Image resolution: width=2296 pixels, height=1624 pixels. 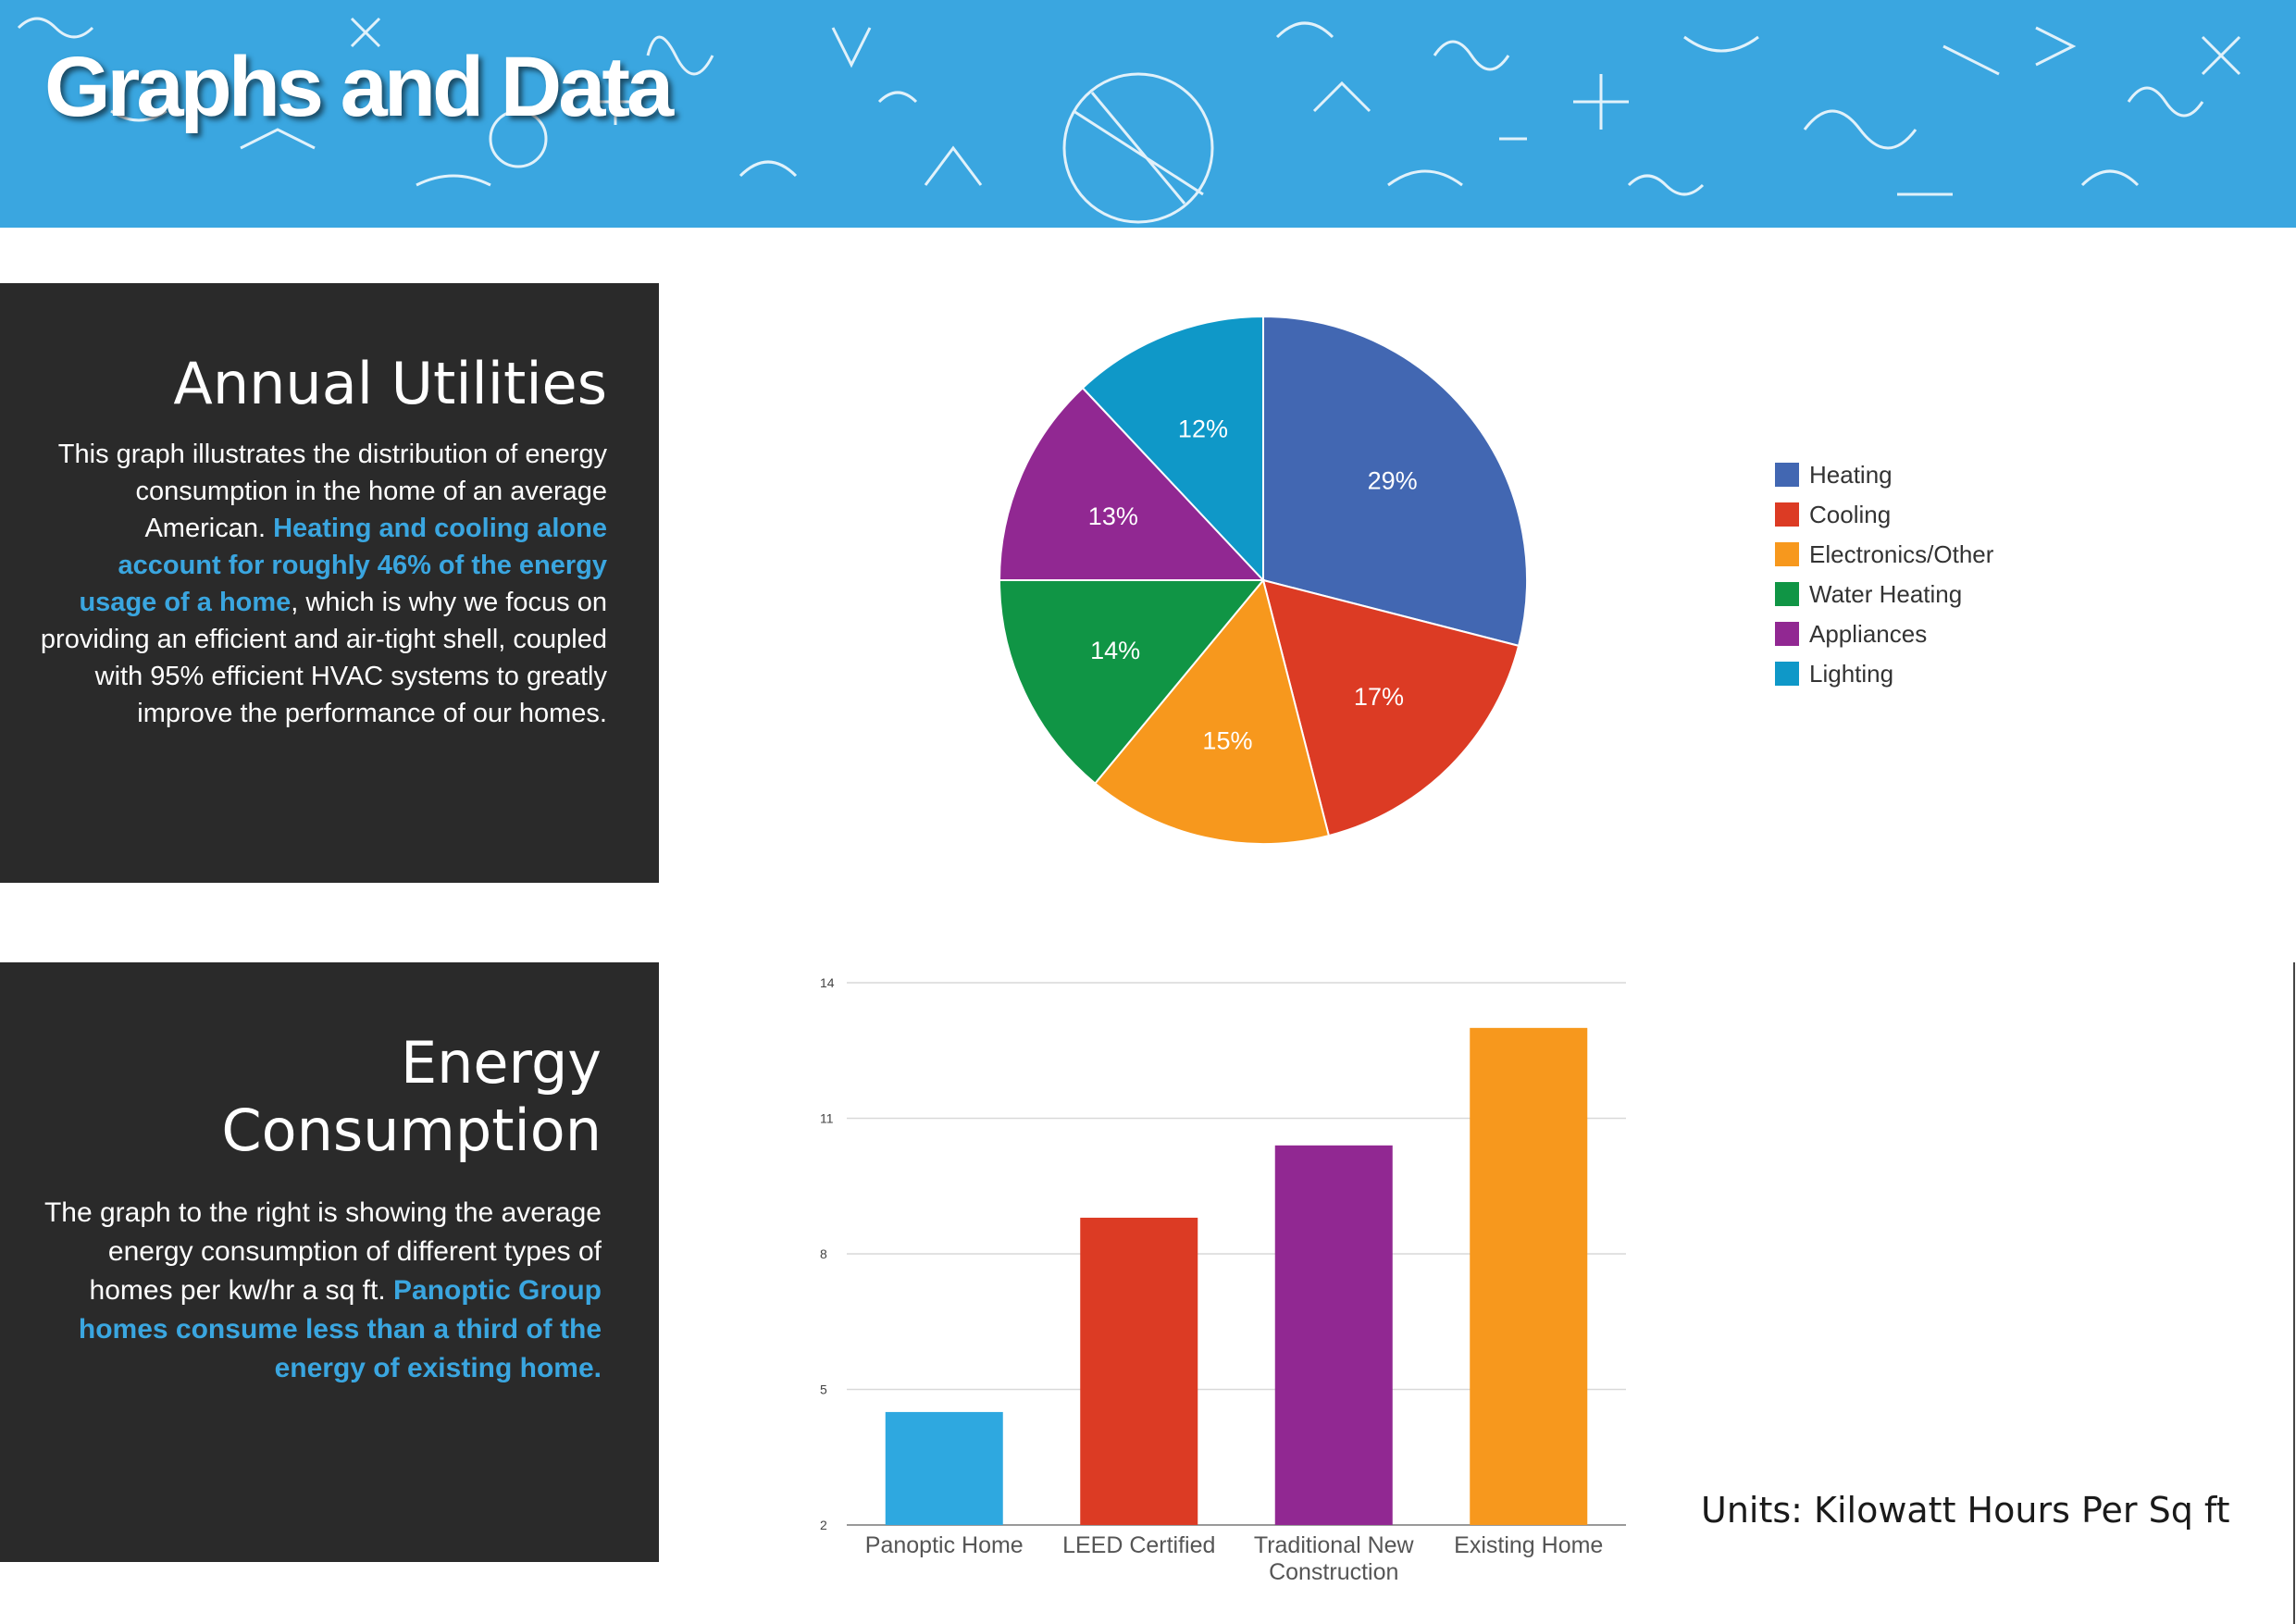 What do you see at coordinates (1335, 1545) in the screenshot?
I see `x-label-traditional-new-construction: Traditional New` at bounding box center [1335, 1545].